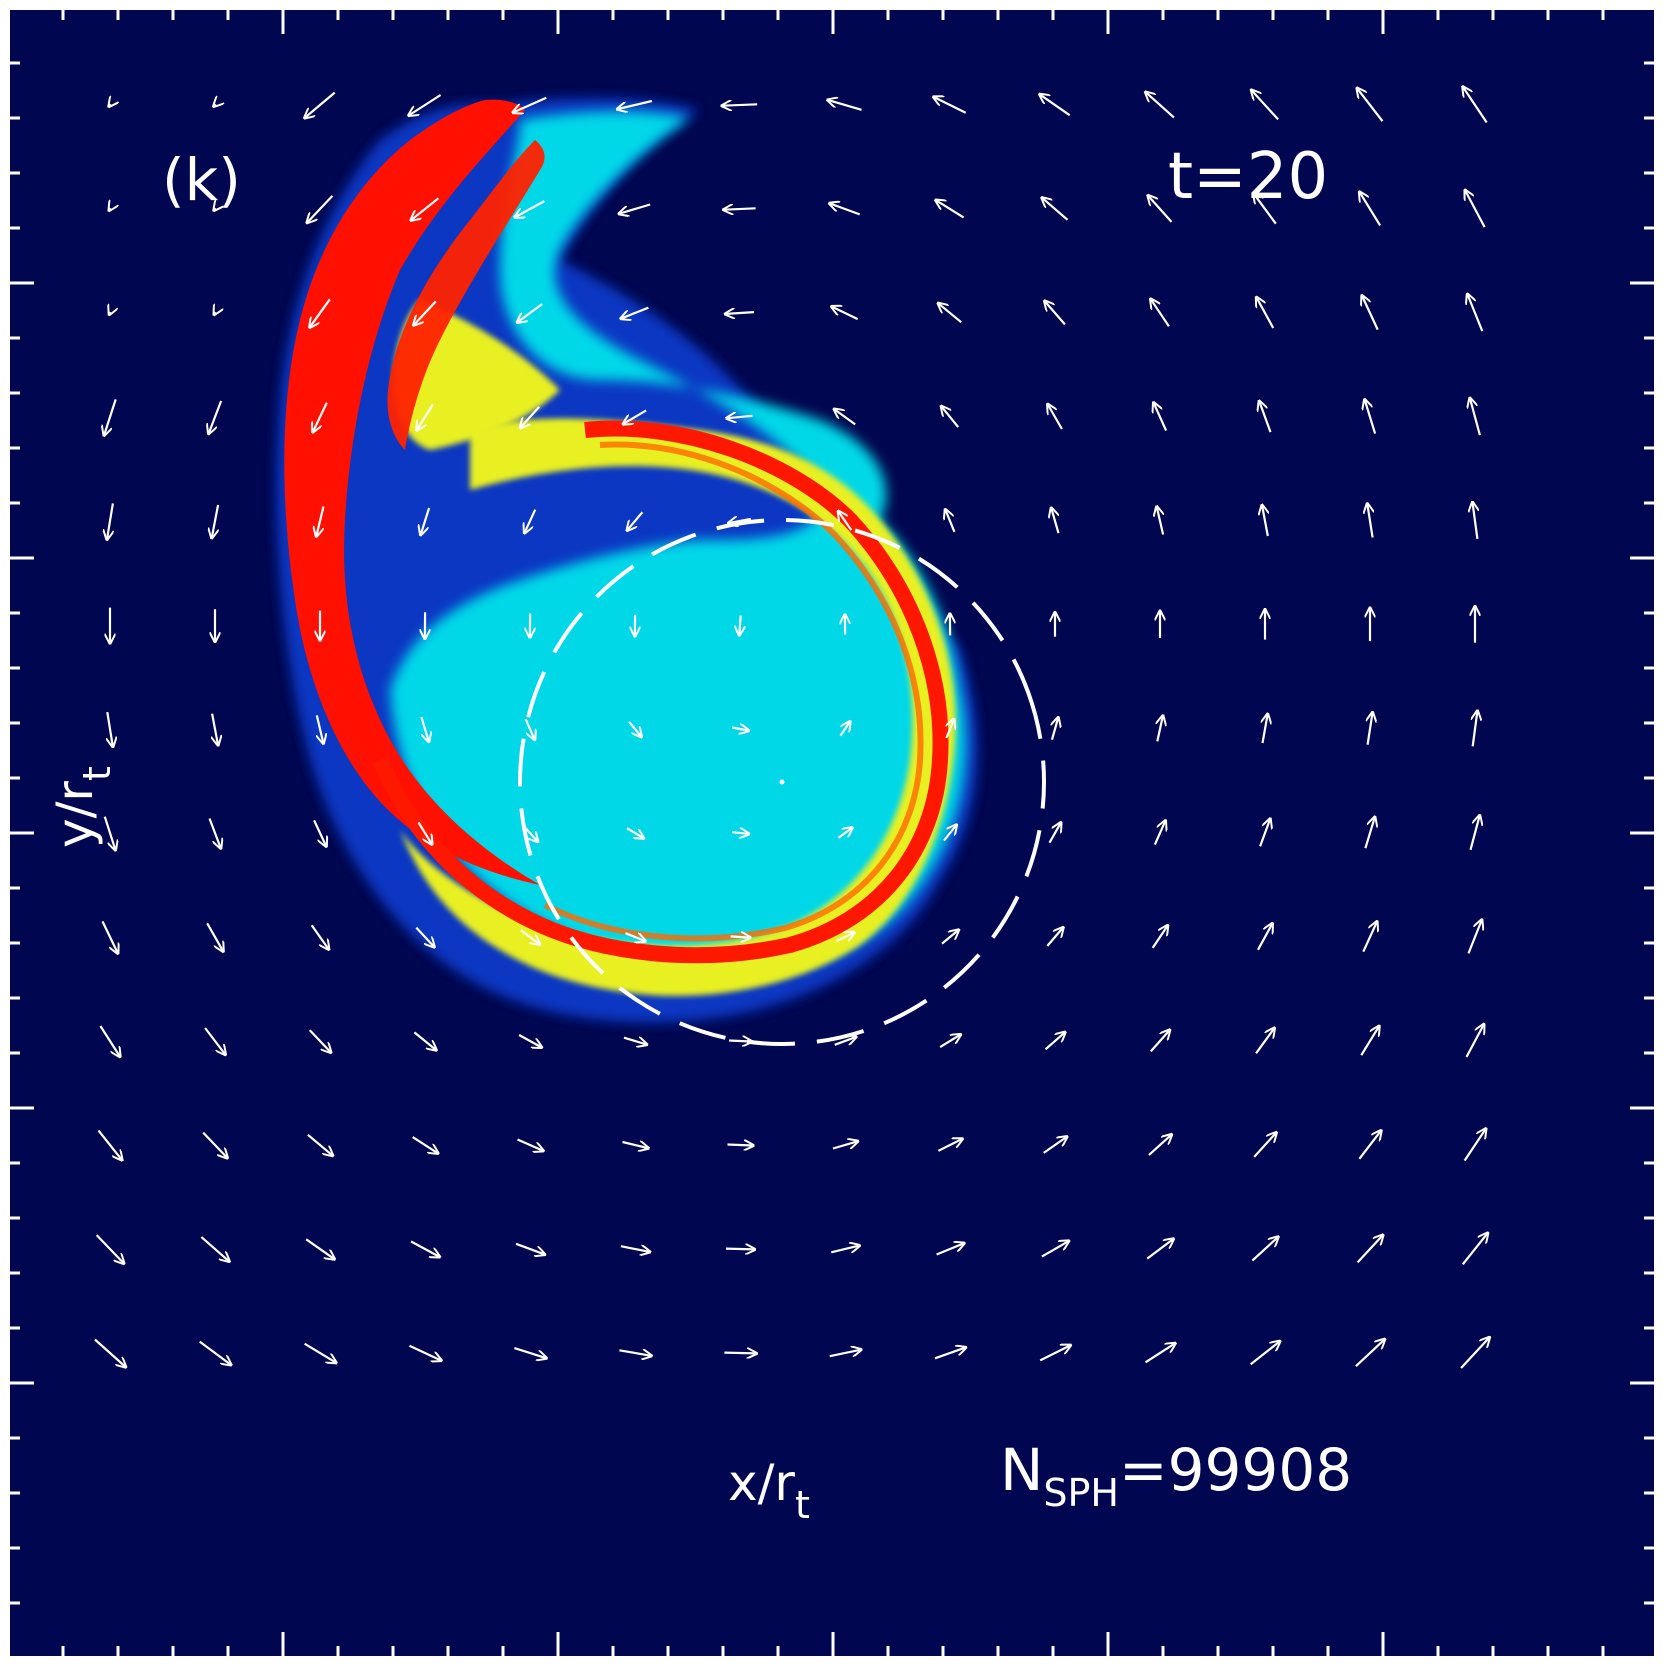 The height and width of the screenshot is (1667, 1663). What do you see at coordinates (412, 492) in the screenshot?
I see `density-red-outer-arm` at bounding box center [412, 492].